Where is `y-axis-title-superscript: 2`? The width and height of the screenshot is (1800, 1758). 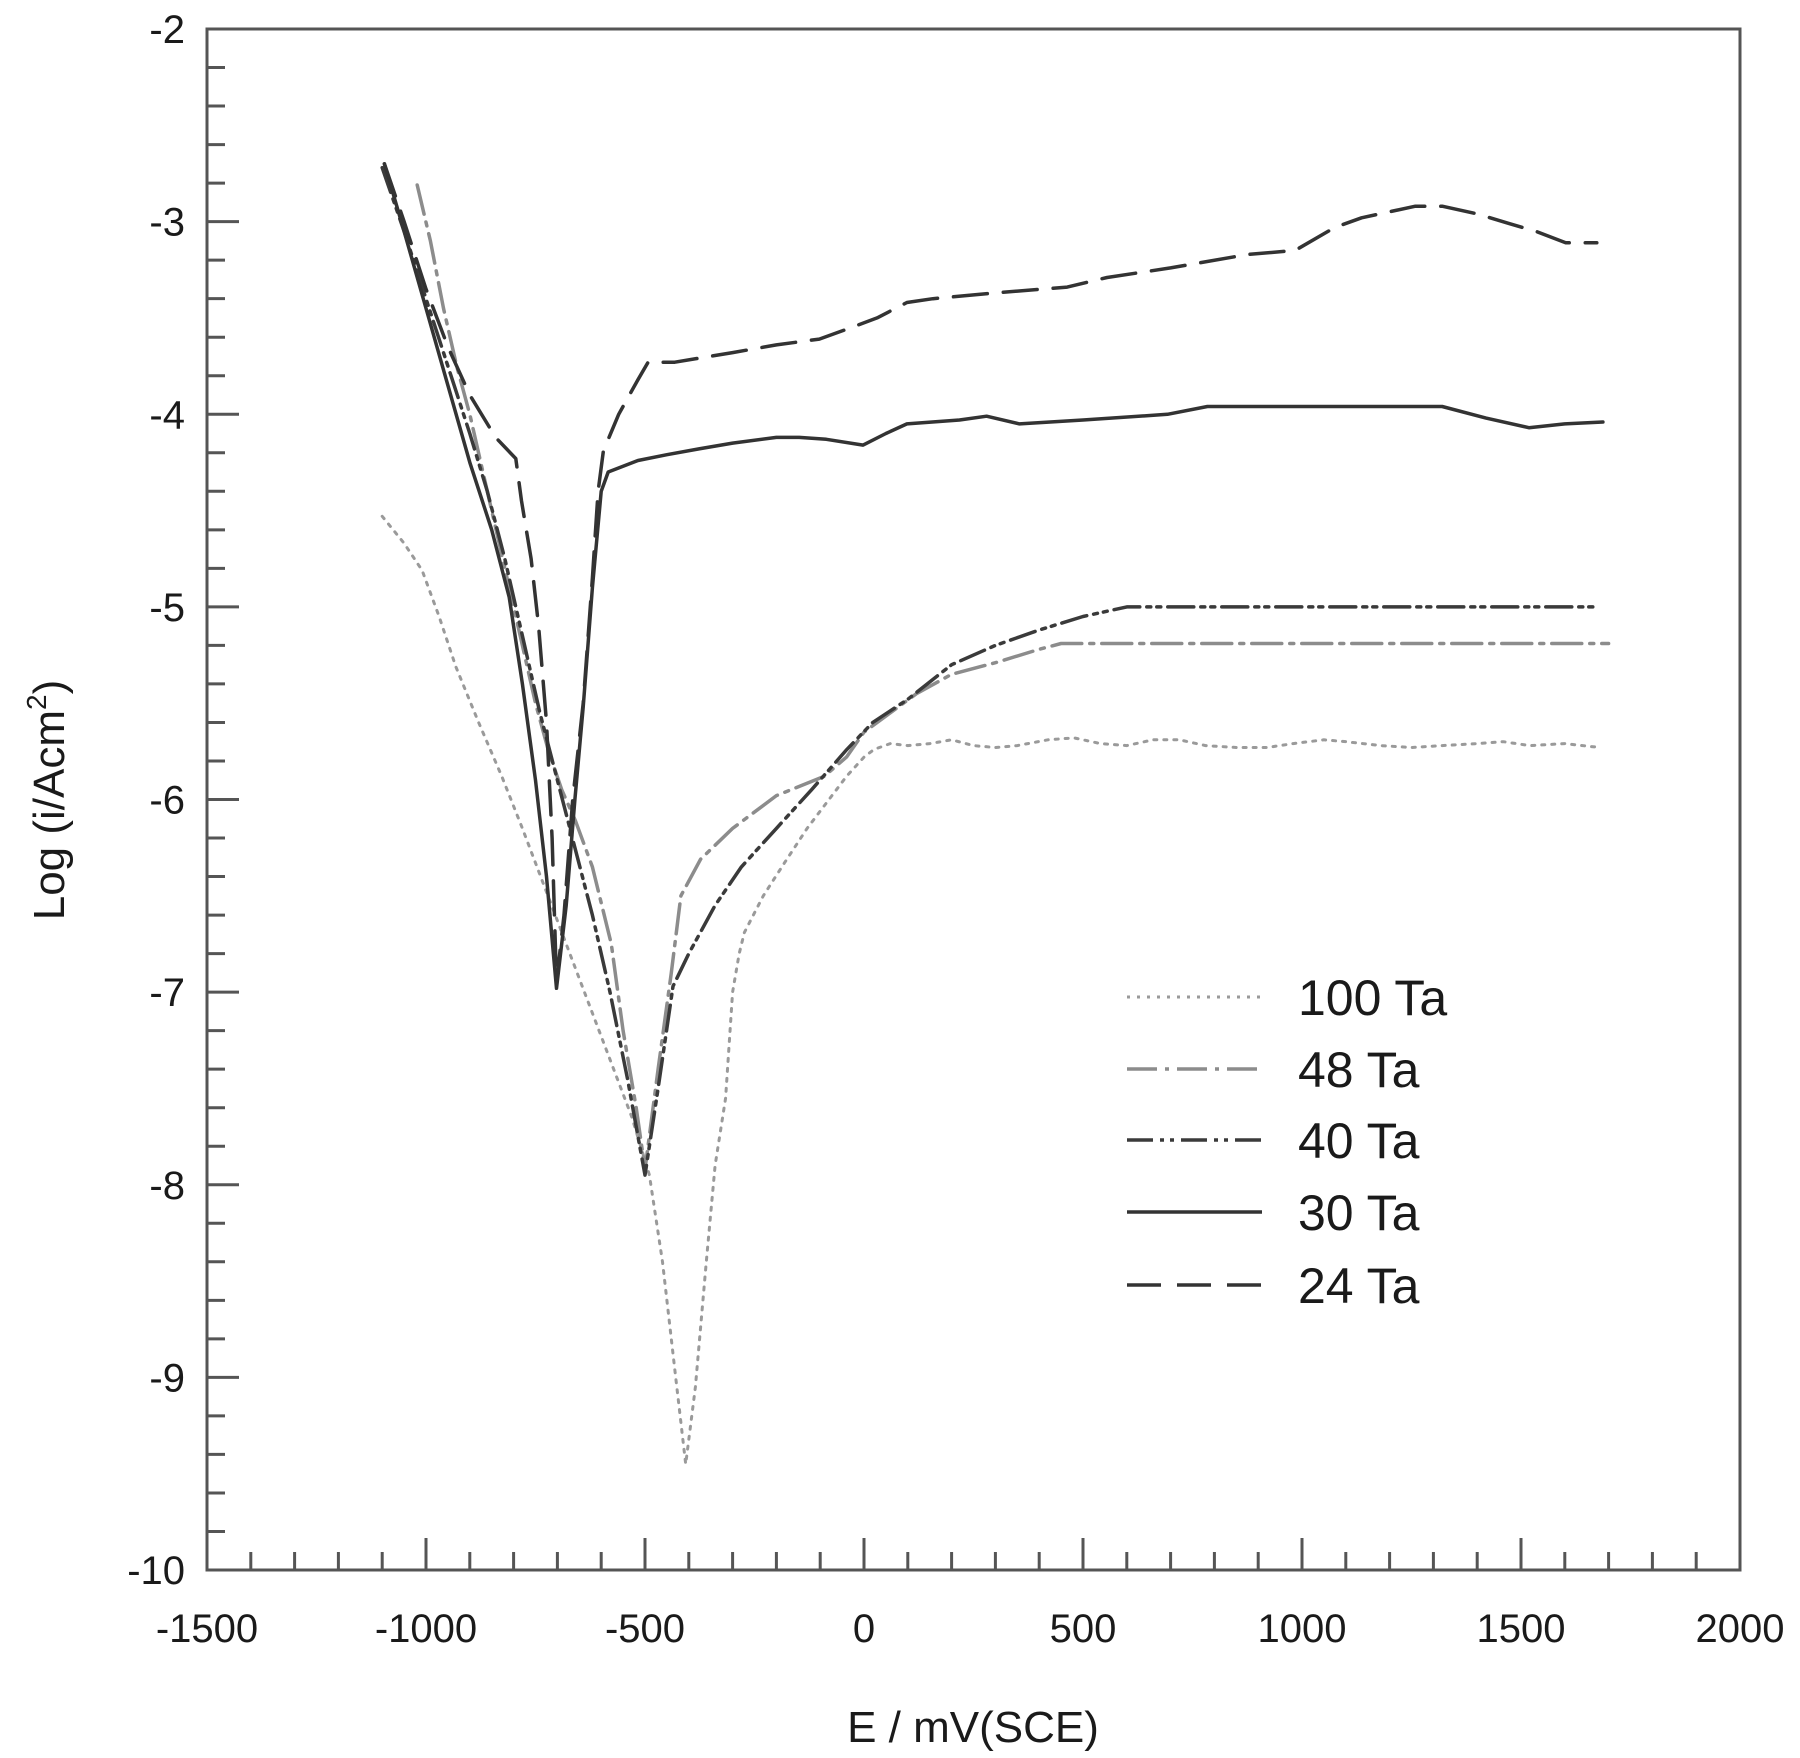
y-axis-title-superscript: 2 is located at coordinates (36, 702).